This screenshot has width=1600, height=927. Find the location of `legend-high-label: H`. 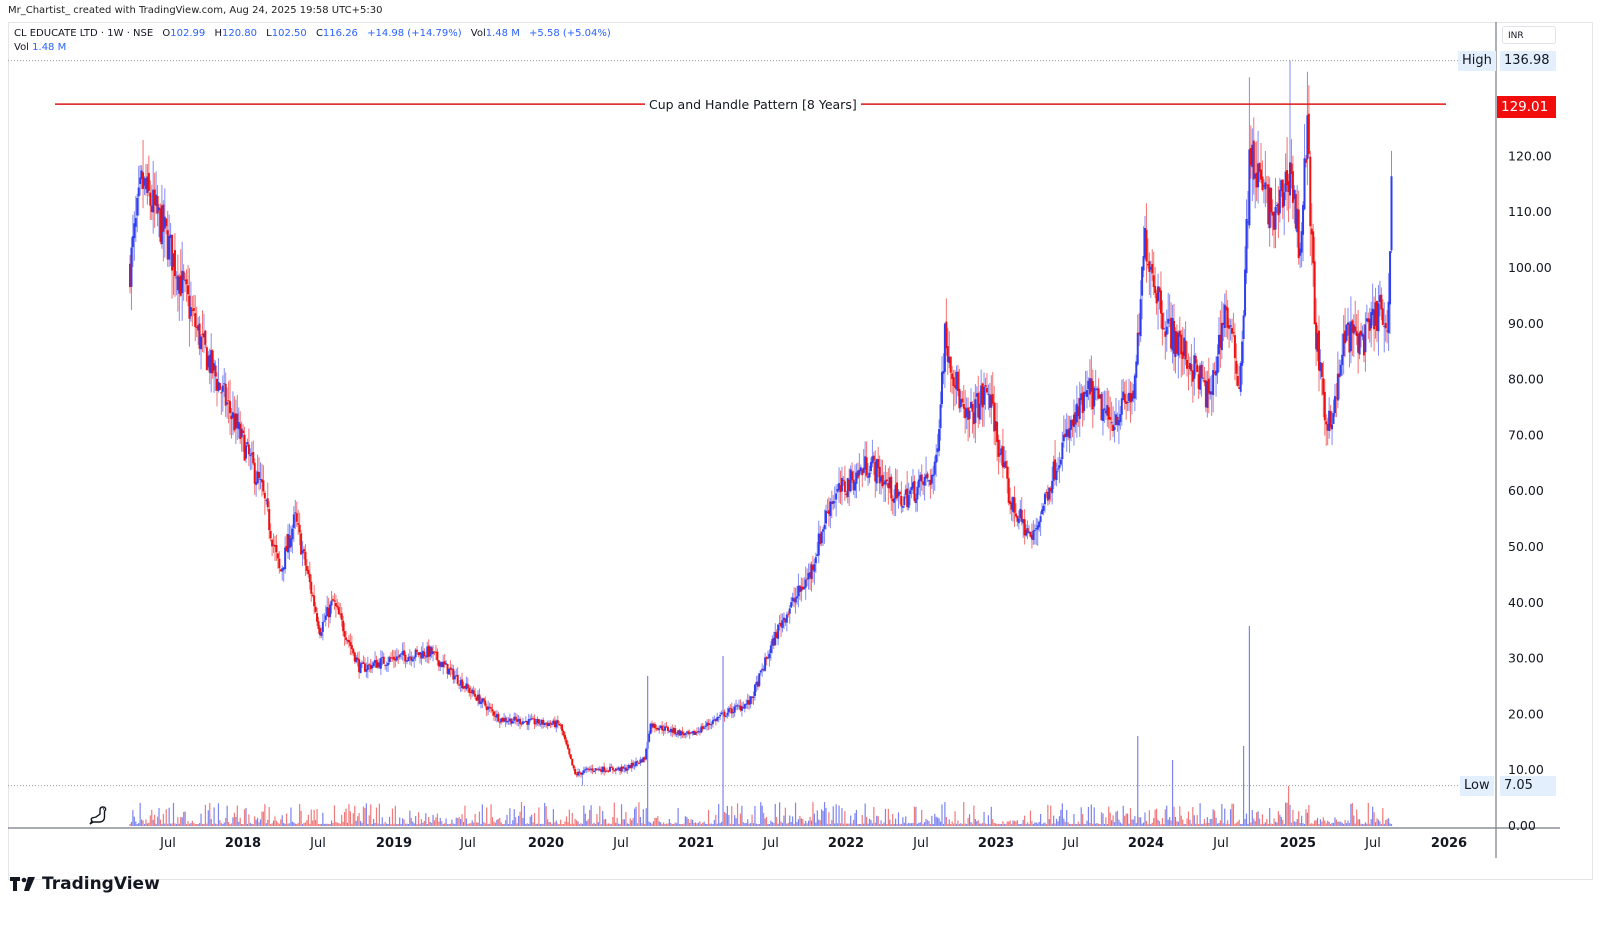

legend-high-label: H is located at coordinates (218, 33).